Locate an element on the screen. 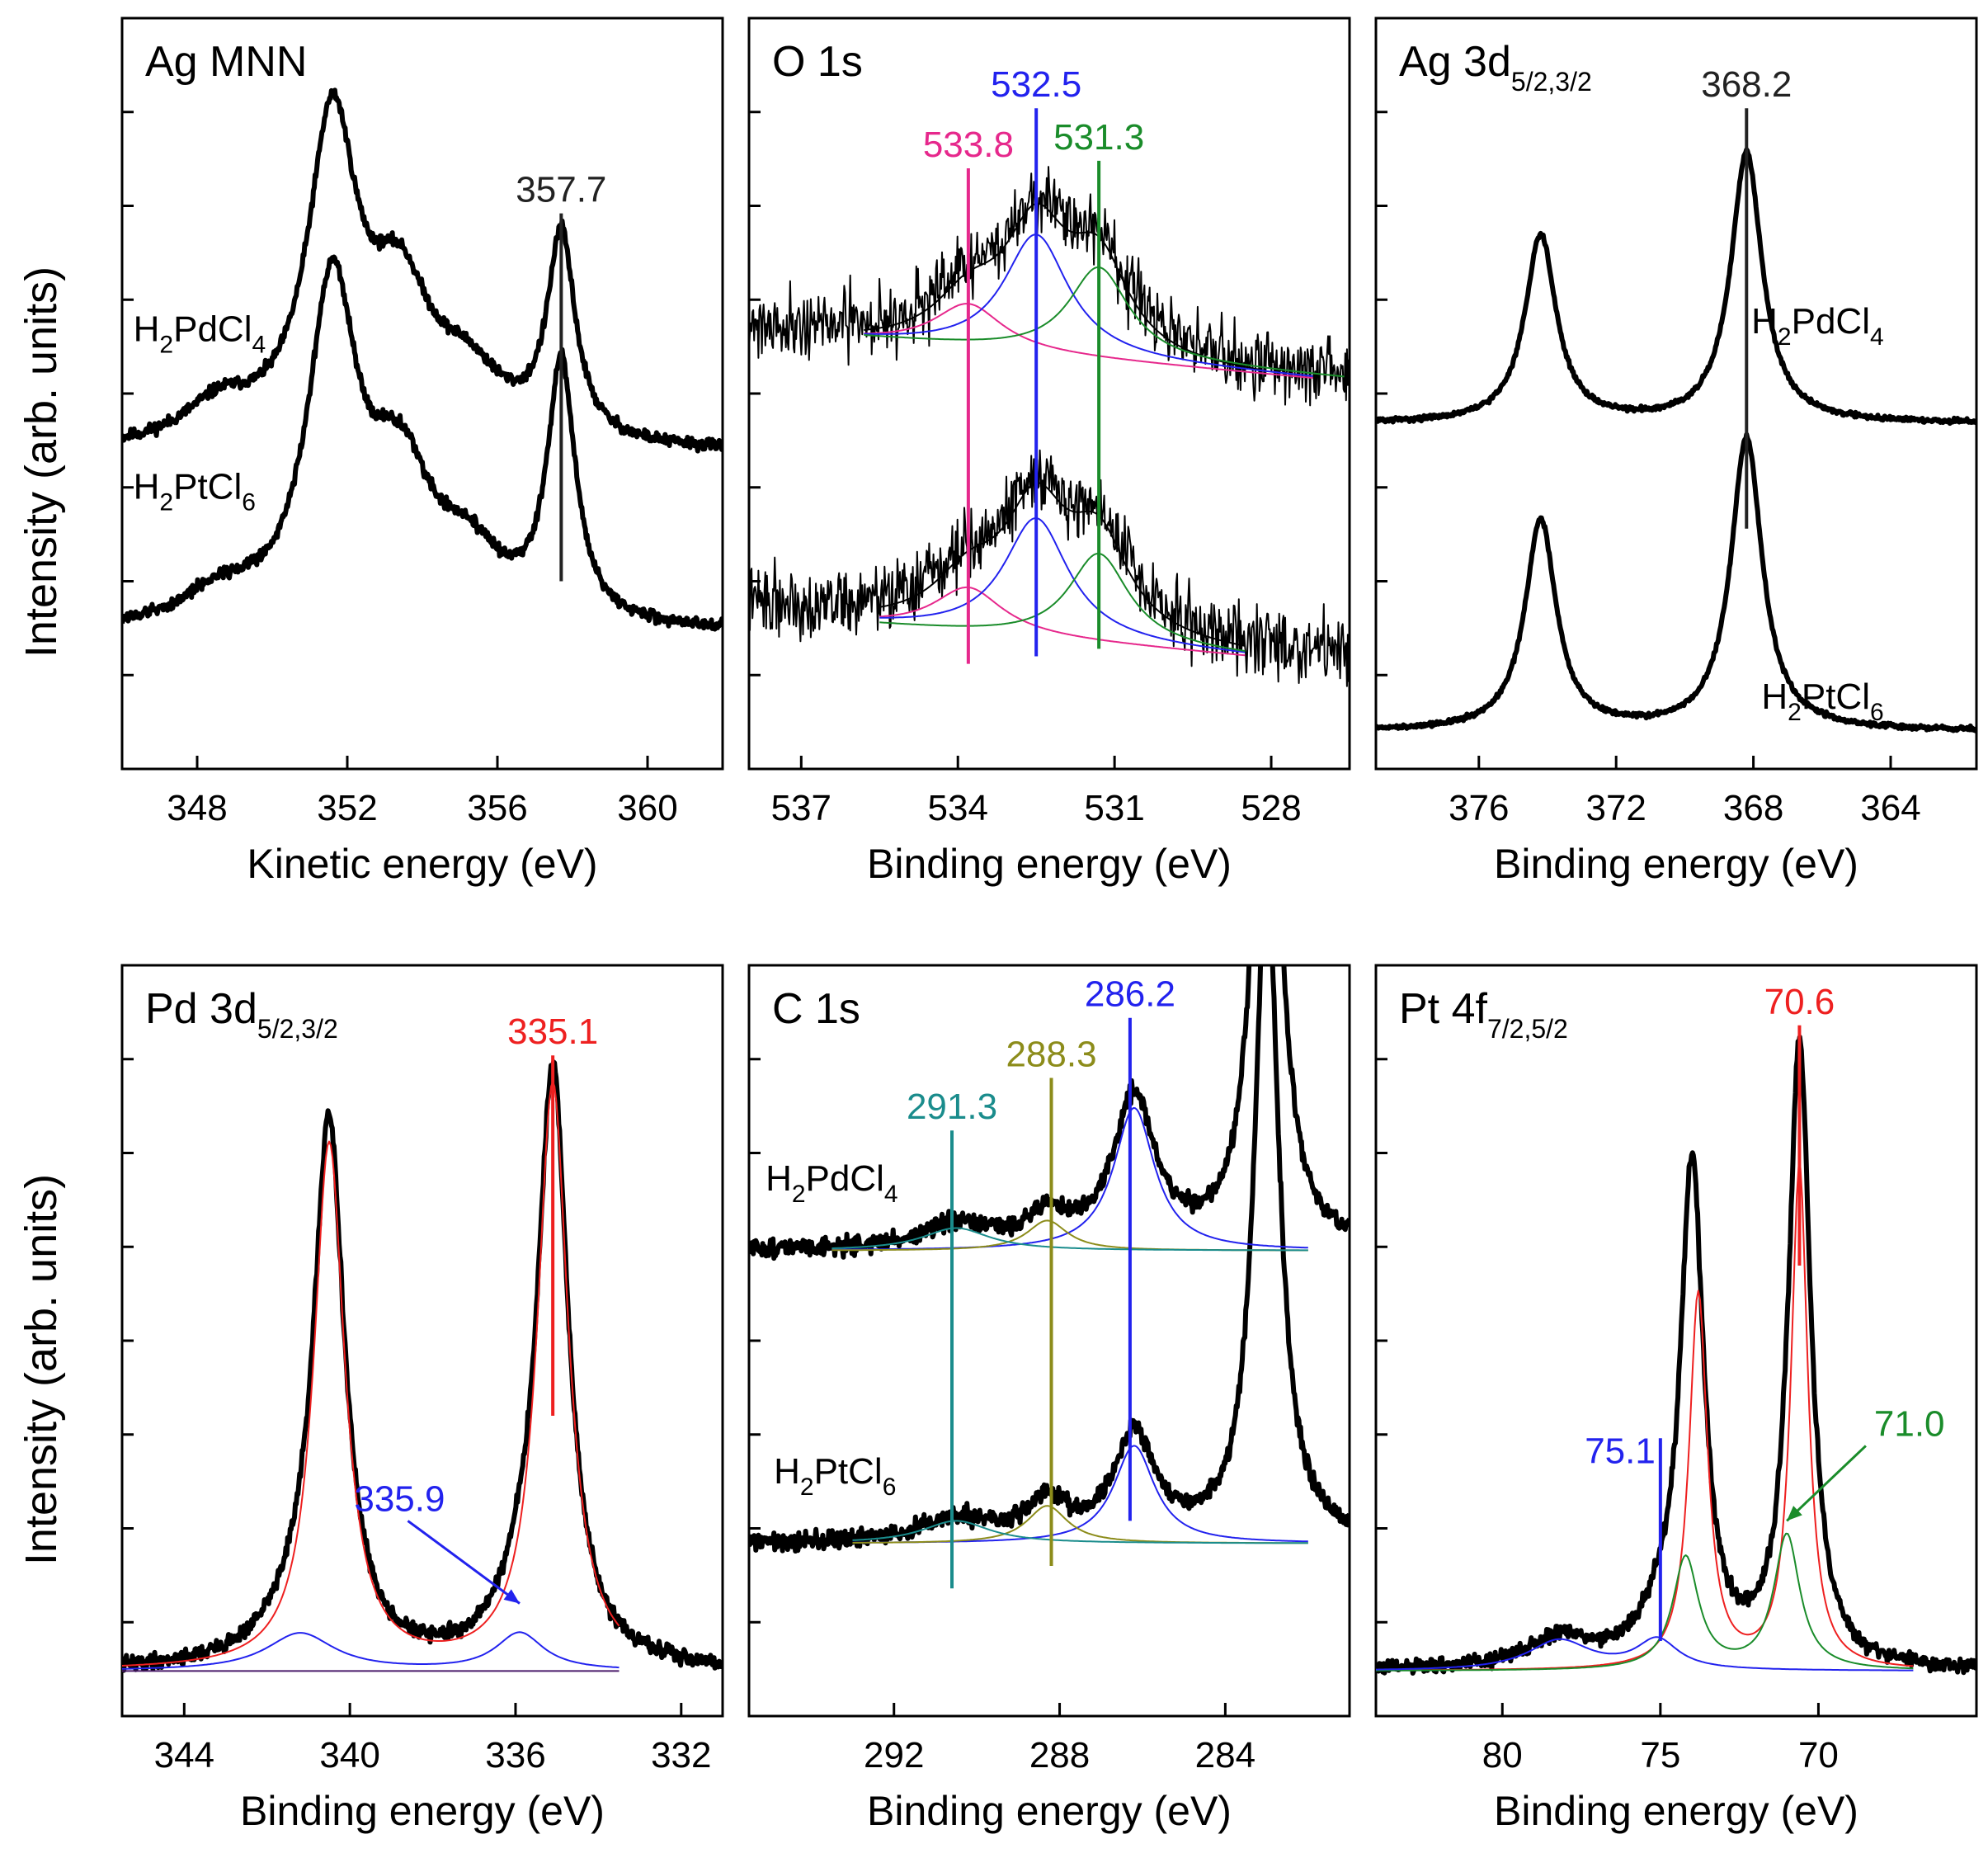 This screenshot has height=1872, width=1988. x-tick-label: 340 is located at coordinates (349, 1755).